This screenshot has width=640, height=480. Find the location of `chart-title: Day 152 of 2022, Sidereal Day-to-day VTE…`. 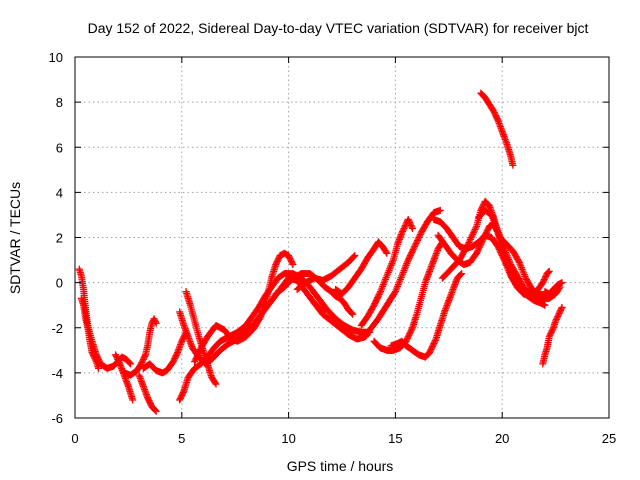

chart-title: Day 152 of 2022, Sidereal Day-to-day VTE… is located at coordinates (338, 28).